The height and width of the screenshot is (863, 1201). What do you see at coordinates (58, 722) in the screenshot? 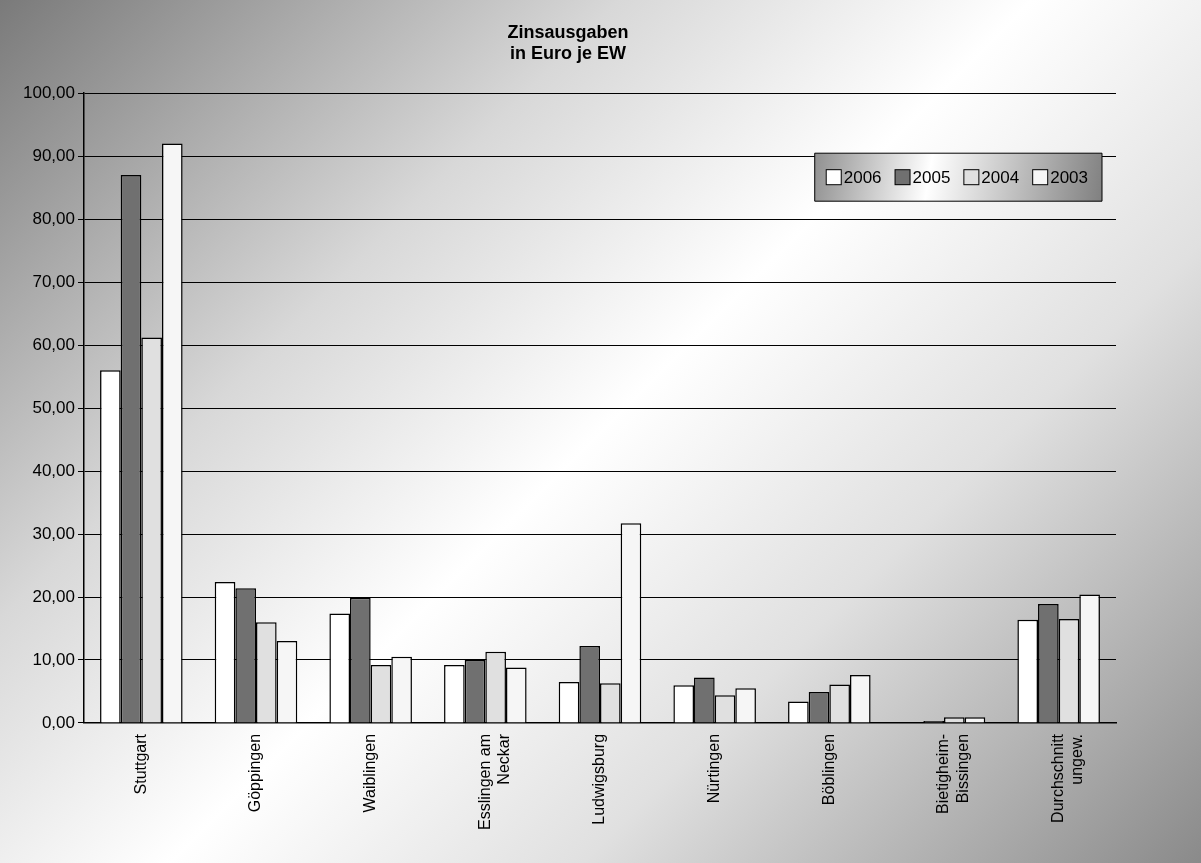
I see `y-tick-label: 0,00` at bounding box center [58, 722].